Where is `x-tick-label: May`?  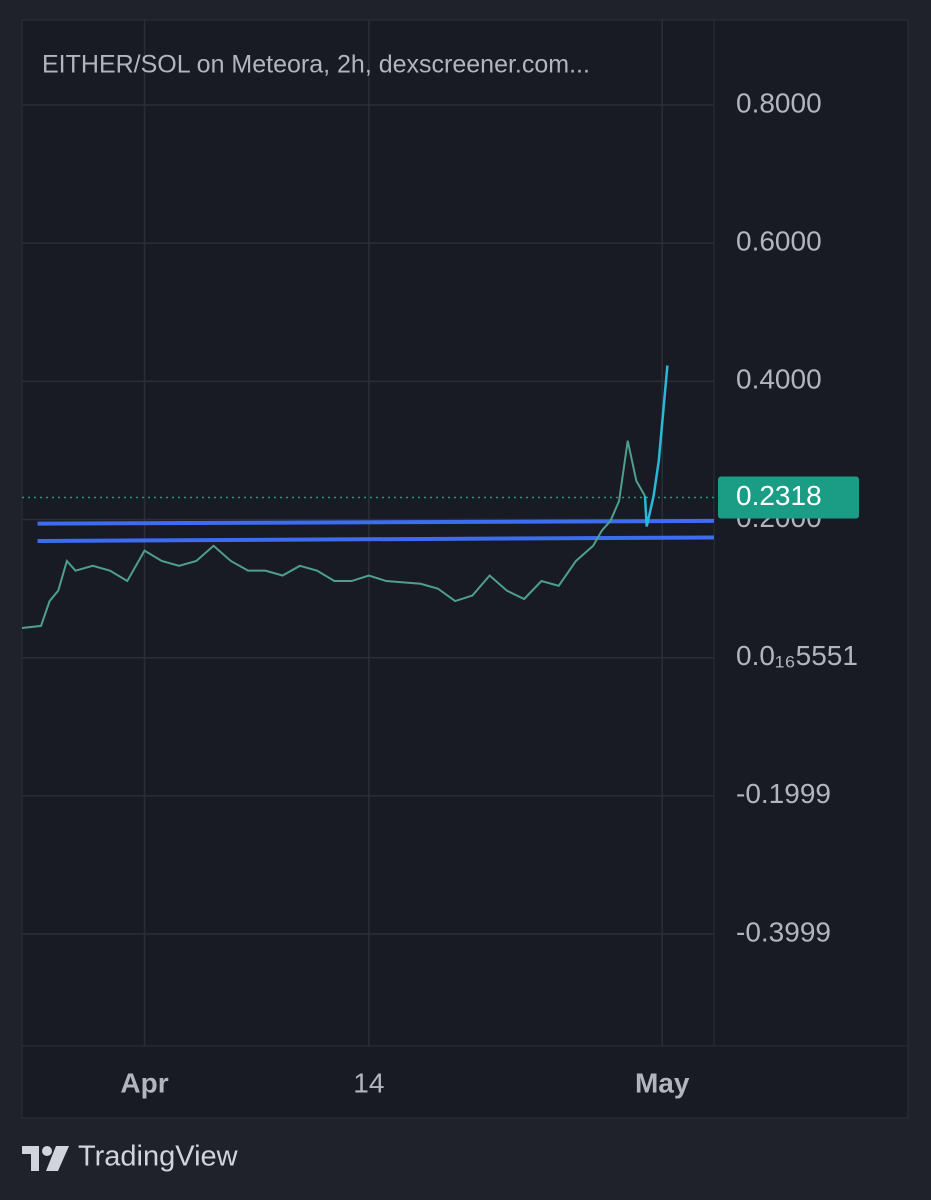
x-tick-label: May is located at coordinates (662, 1082).